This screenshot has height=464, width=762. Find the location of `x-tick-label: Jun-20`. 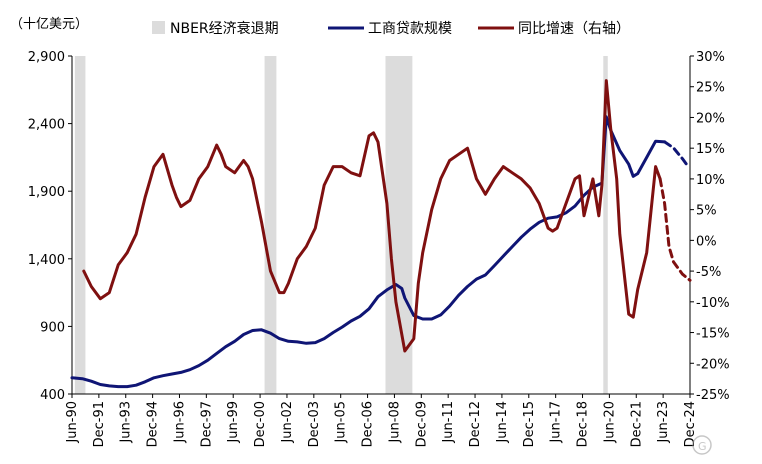

x-tick-label: Jun-20 is located at coordinates (609, 422).